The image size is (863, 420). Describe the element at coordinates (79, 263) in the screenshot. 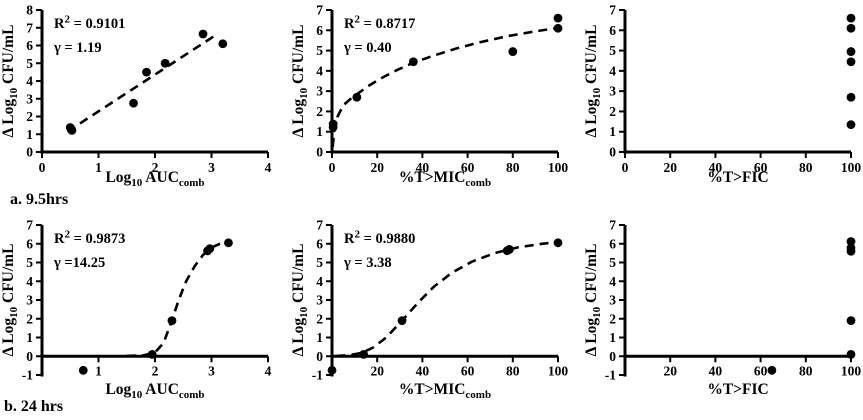

I see `gamma-annotation: γ =14.25` at that location.